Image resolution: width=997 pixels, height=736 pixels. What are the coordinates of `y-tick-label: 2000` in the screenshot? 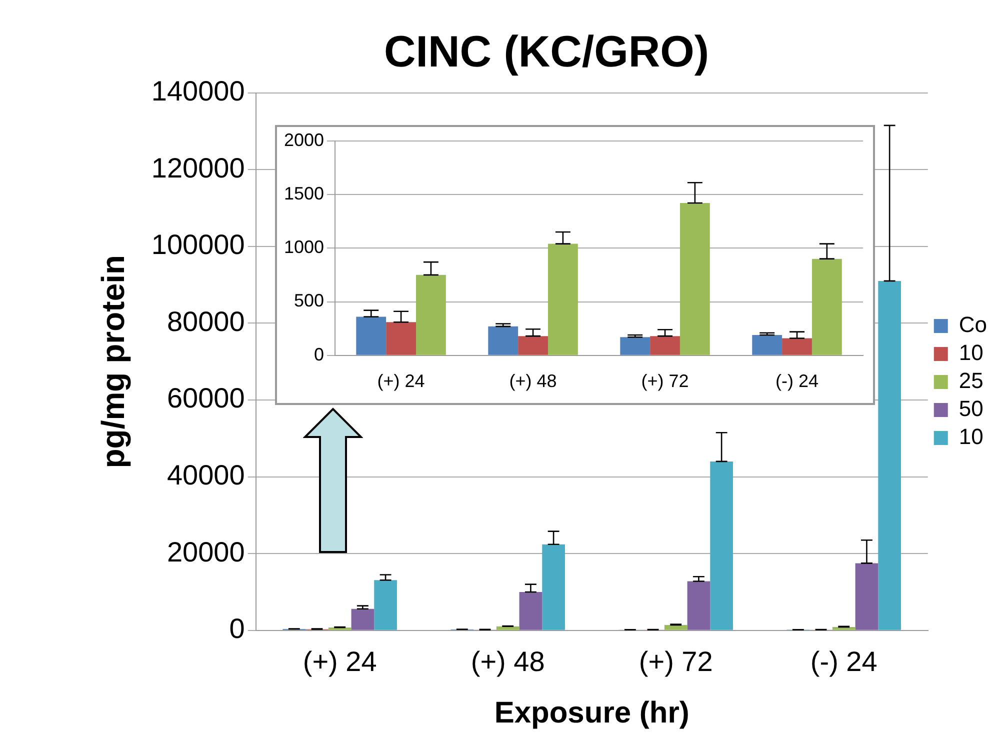 It's located at (304, 140).